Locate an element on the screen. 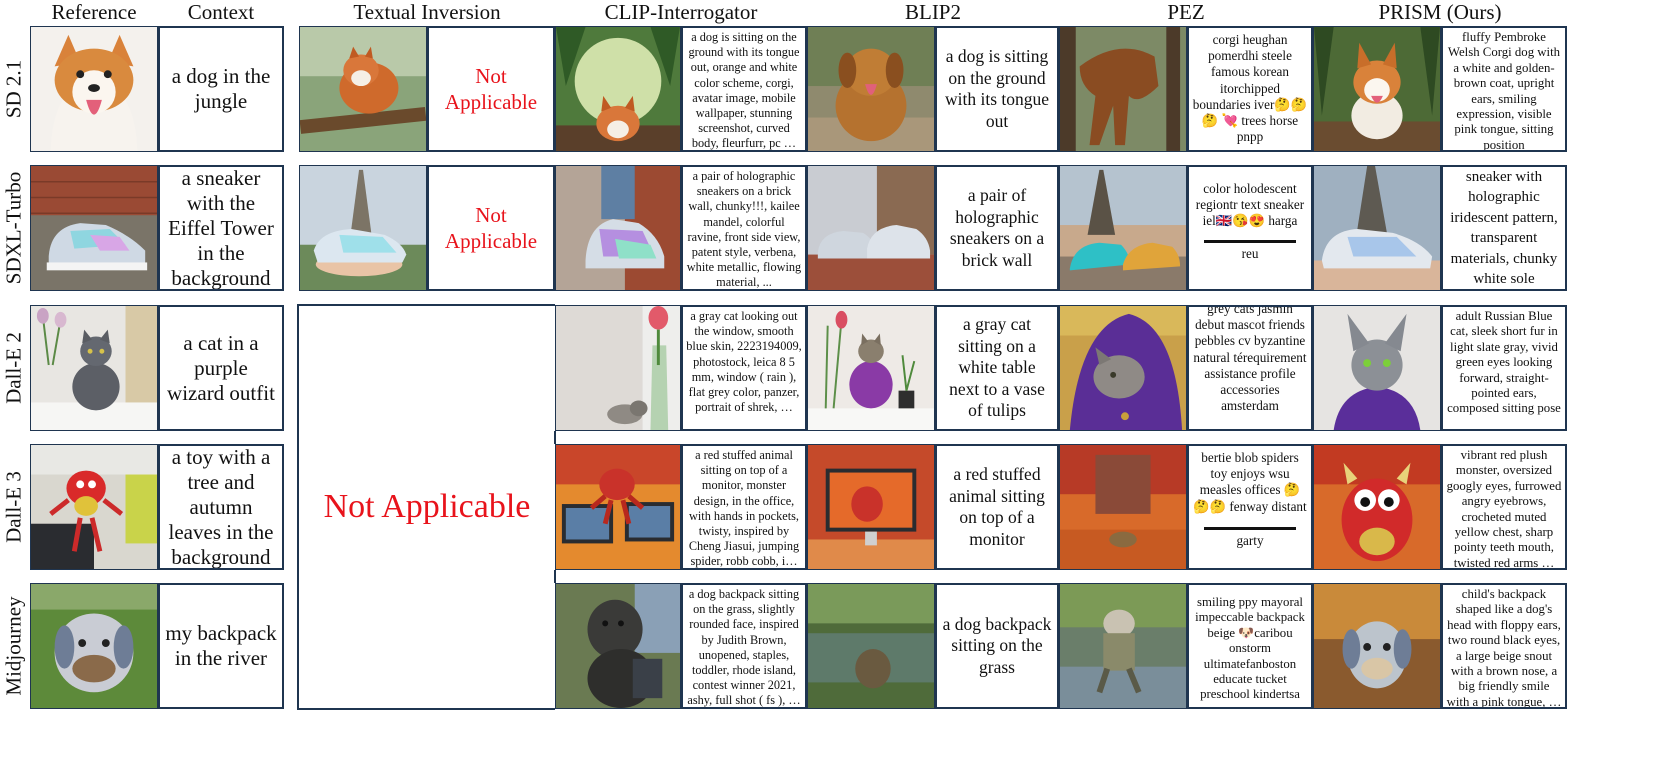 Image resolution: width=1661 pixels, height=757 pixels. header-context: Context is located at coordinates (221, 12).